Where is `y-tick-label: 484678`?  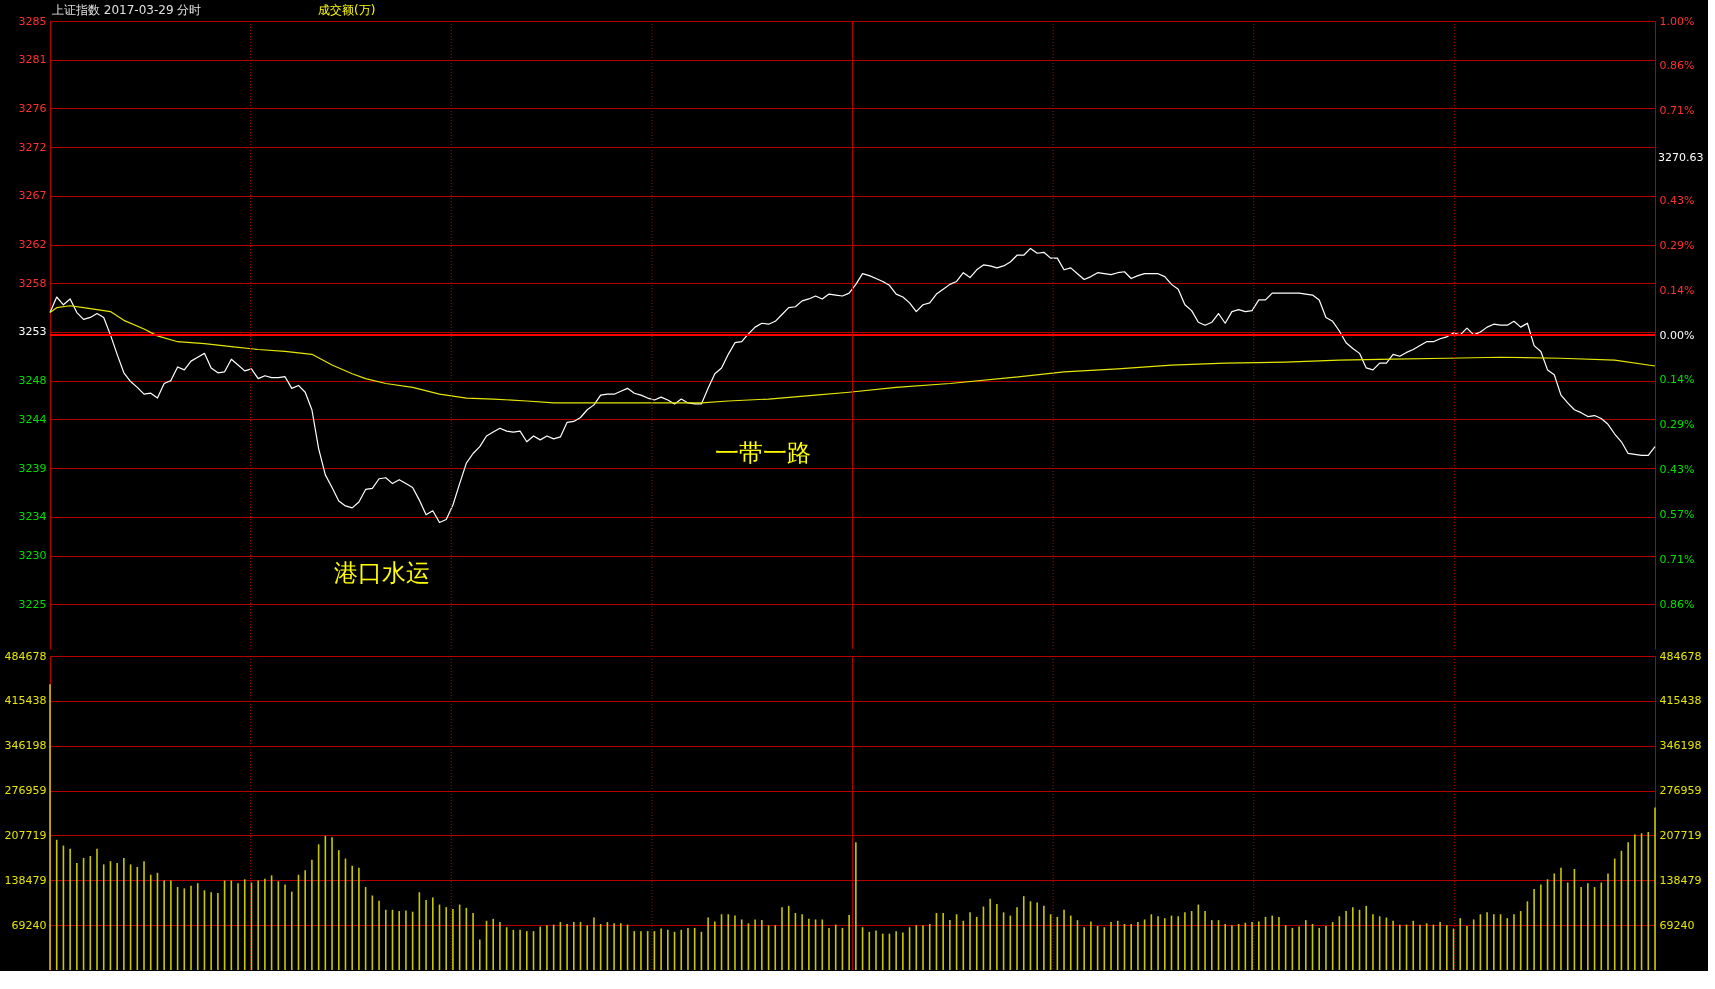 y-tick-label: 484678 is located at coordinates (25, 656).